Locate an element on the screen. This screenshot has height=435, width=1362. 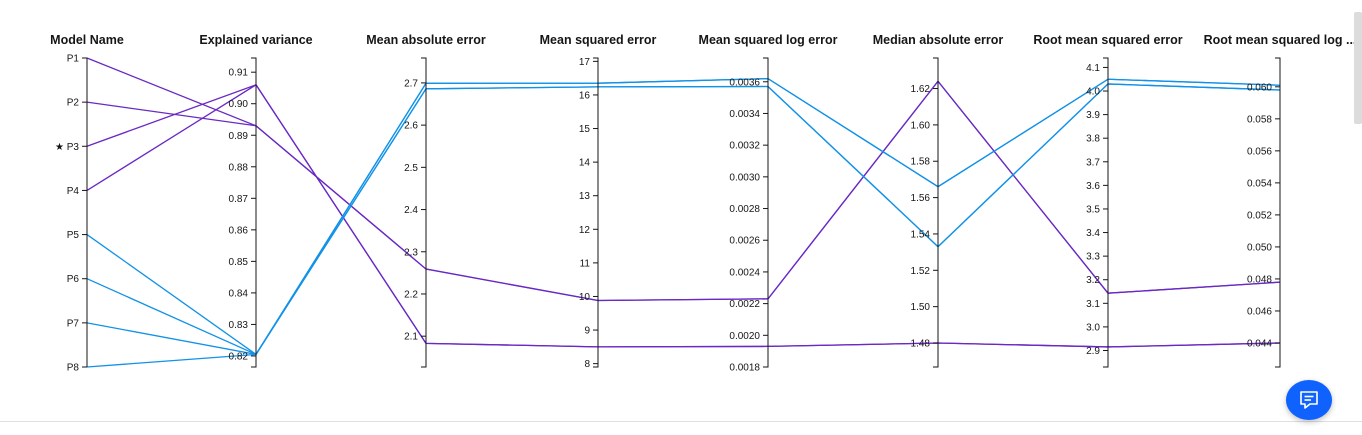
axis-title-model: Model Name is located at coordinates (87, 40).